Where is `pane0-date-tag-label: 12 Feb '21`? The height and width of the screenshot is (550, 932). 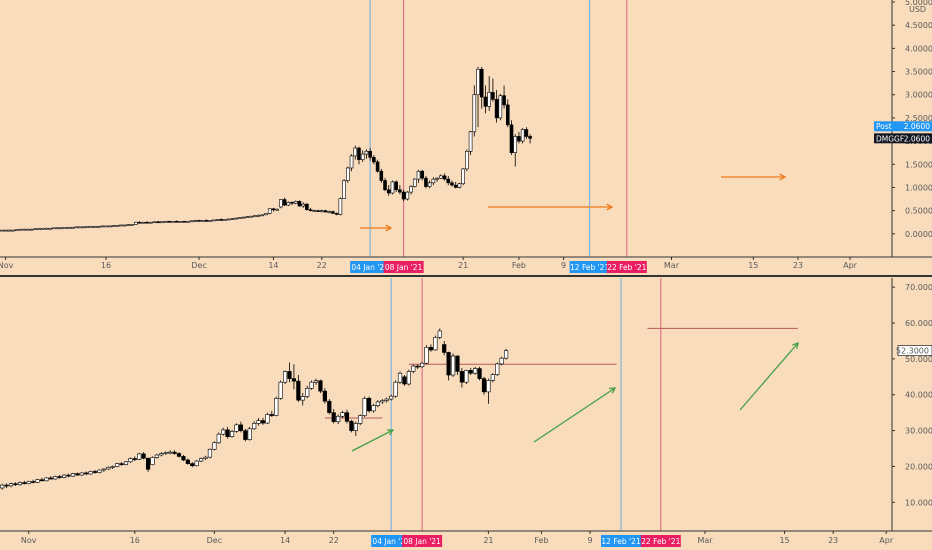 pane0-date-tag-label: 12 Feb '21 is located at coordinates (589, 267).